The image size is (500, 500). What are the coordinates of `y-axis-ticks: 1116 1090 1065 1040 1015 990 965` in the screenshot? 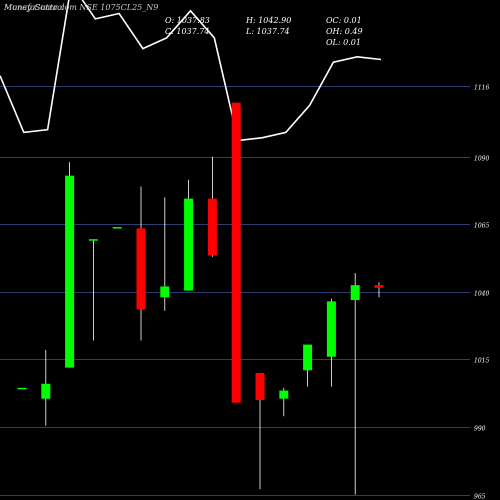 It's located at (481, 292).